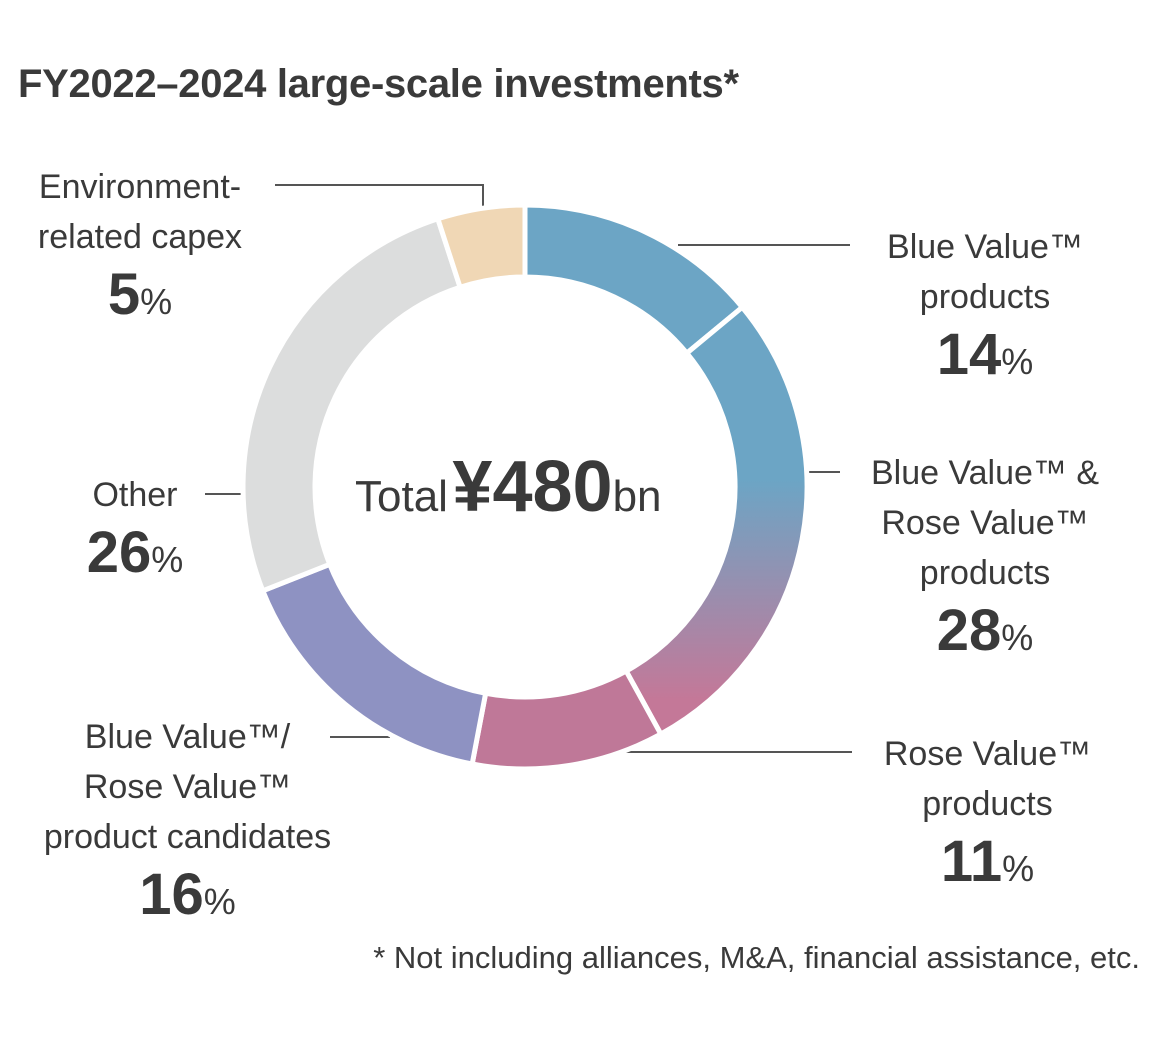  What do you see at coordinates (634, 279) in the screenshot?
I see `slice-blue-value` at bounding box center [634, 279].